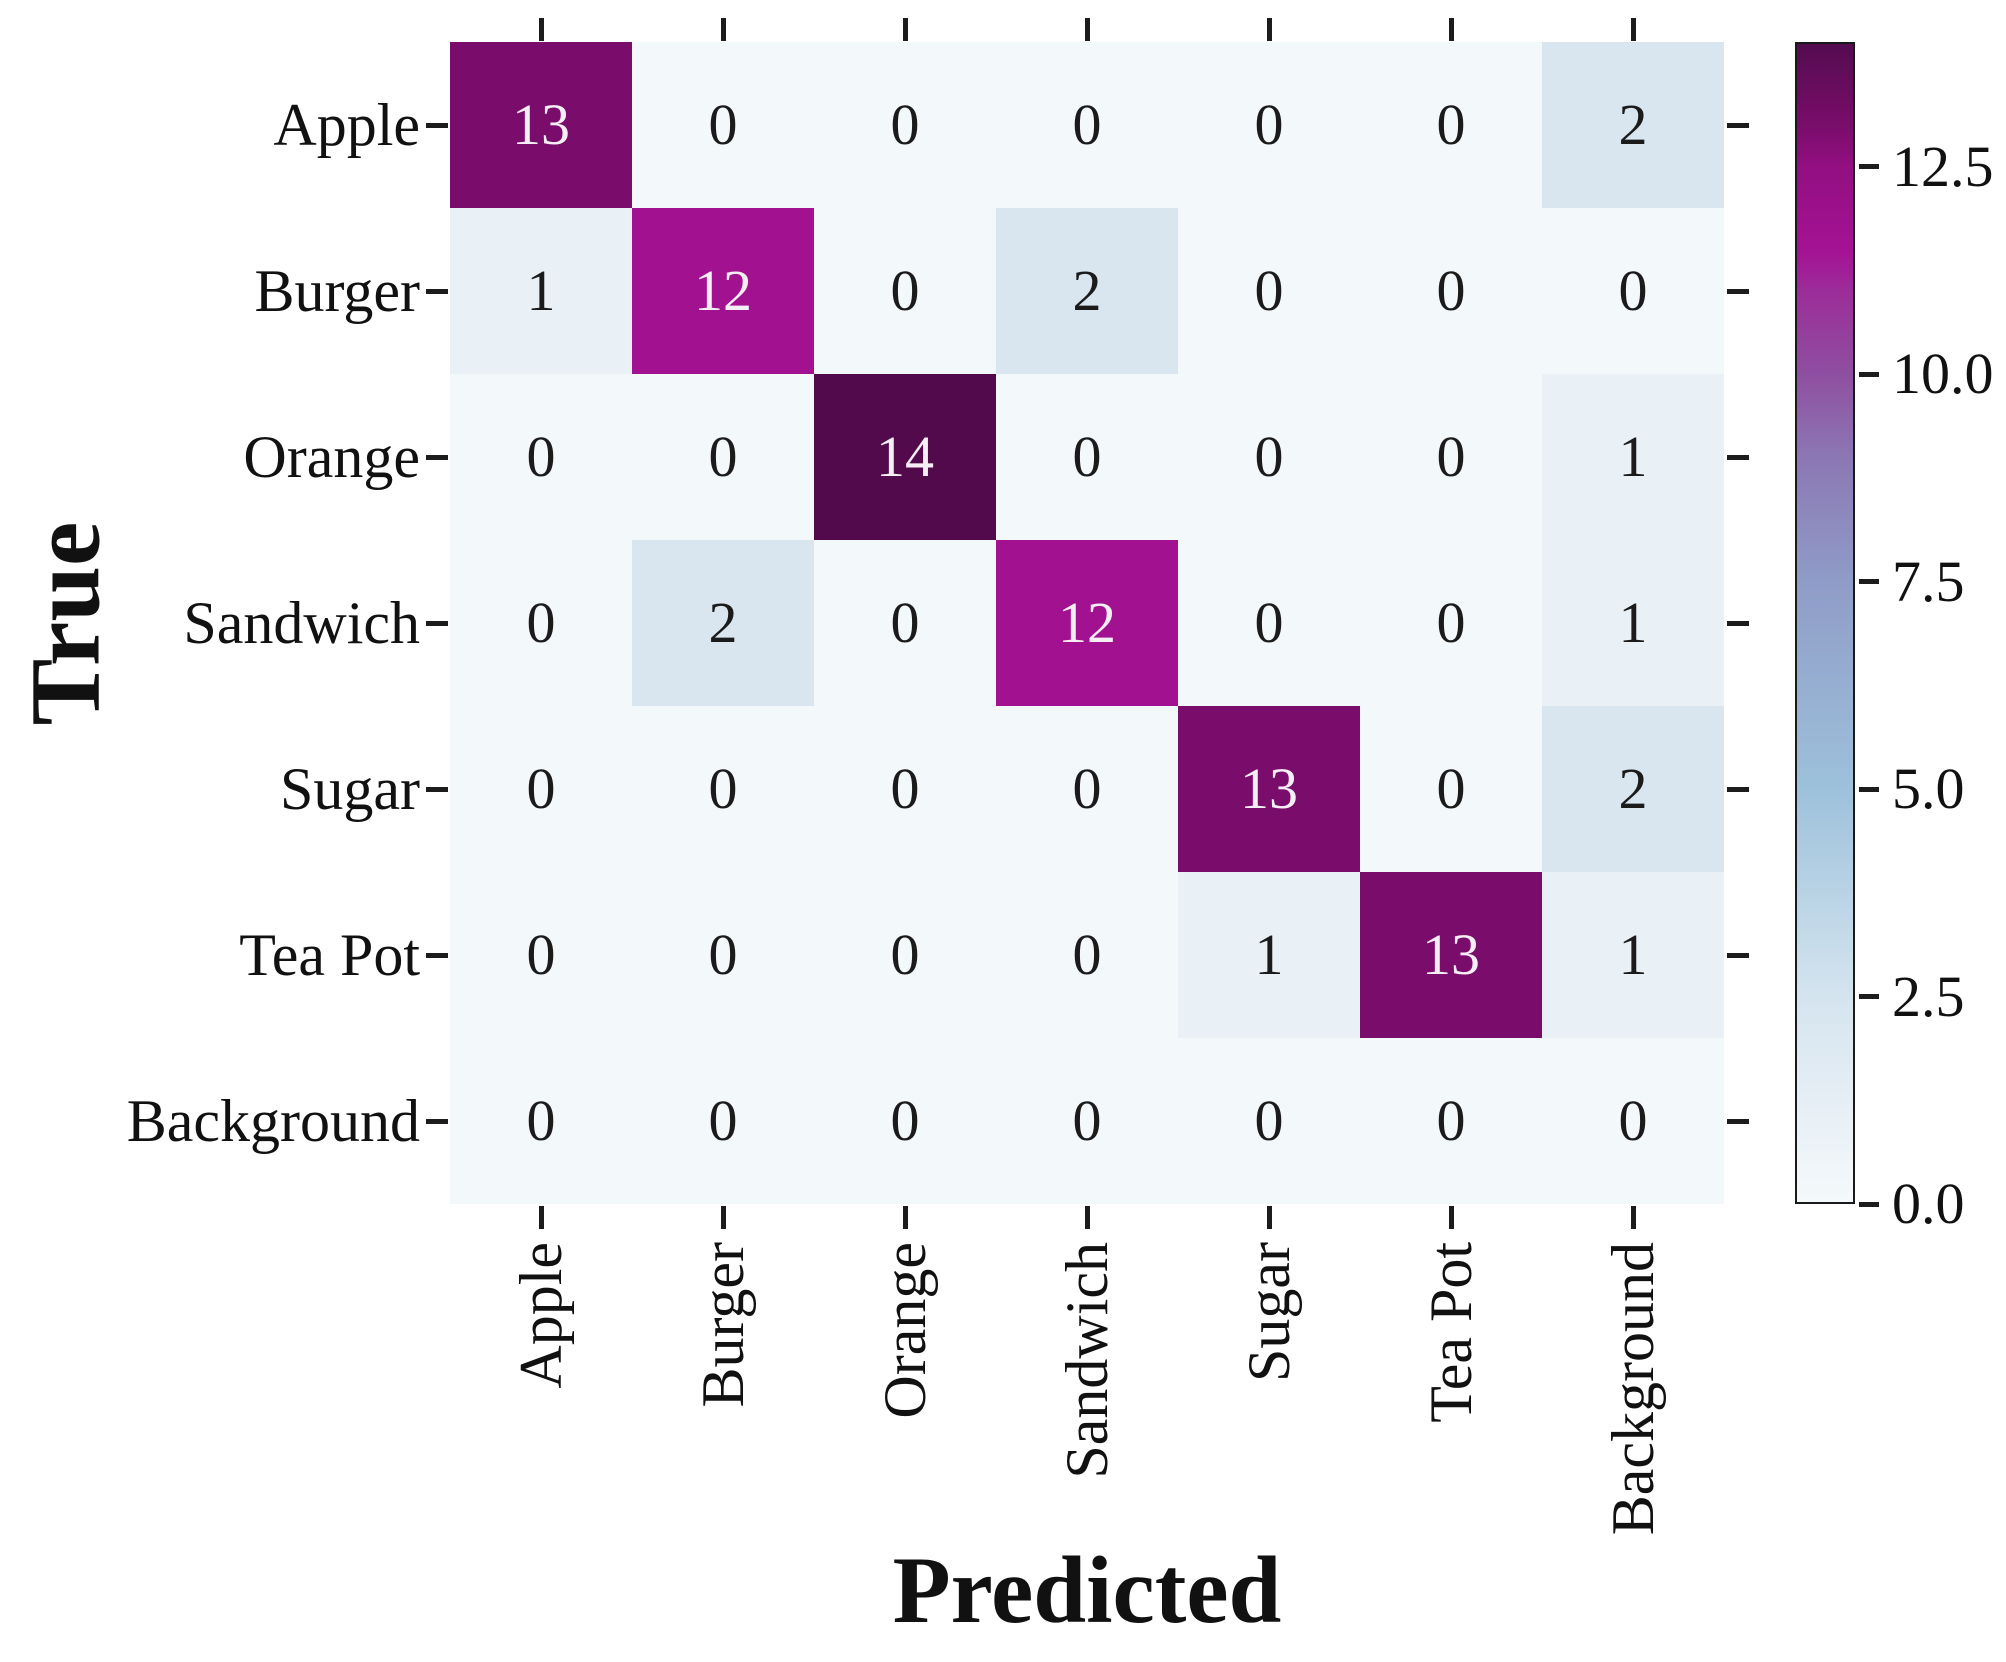 This screenshot has width=2006, height=1662. I want to click on row-label: Sugar, so click(350, 788).